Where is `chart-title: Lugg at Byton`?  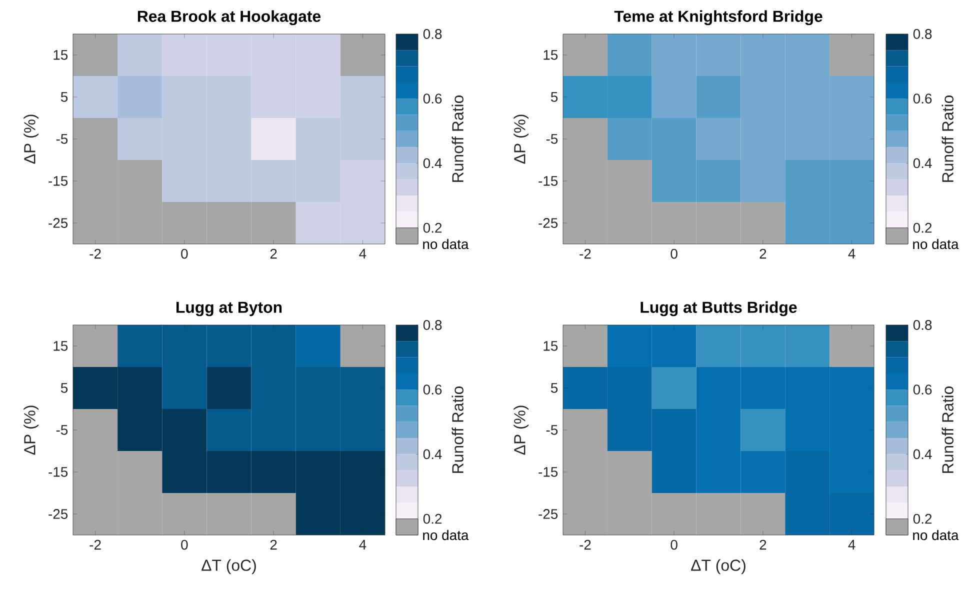 chart-title: Lugg at Byton is located at coordinates (229, 309).